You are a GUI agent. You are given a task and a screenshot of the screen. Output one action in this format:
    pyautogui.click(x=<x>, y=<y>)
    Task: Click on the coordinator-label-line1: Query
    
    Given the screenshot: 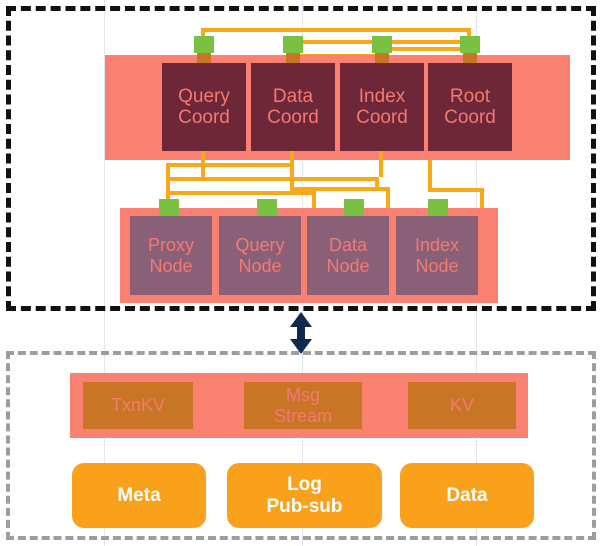 What is the action you would take?
    pyautogui.click(x=204, y=96)
    